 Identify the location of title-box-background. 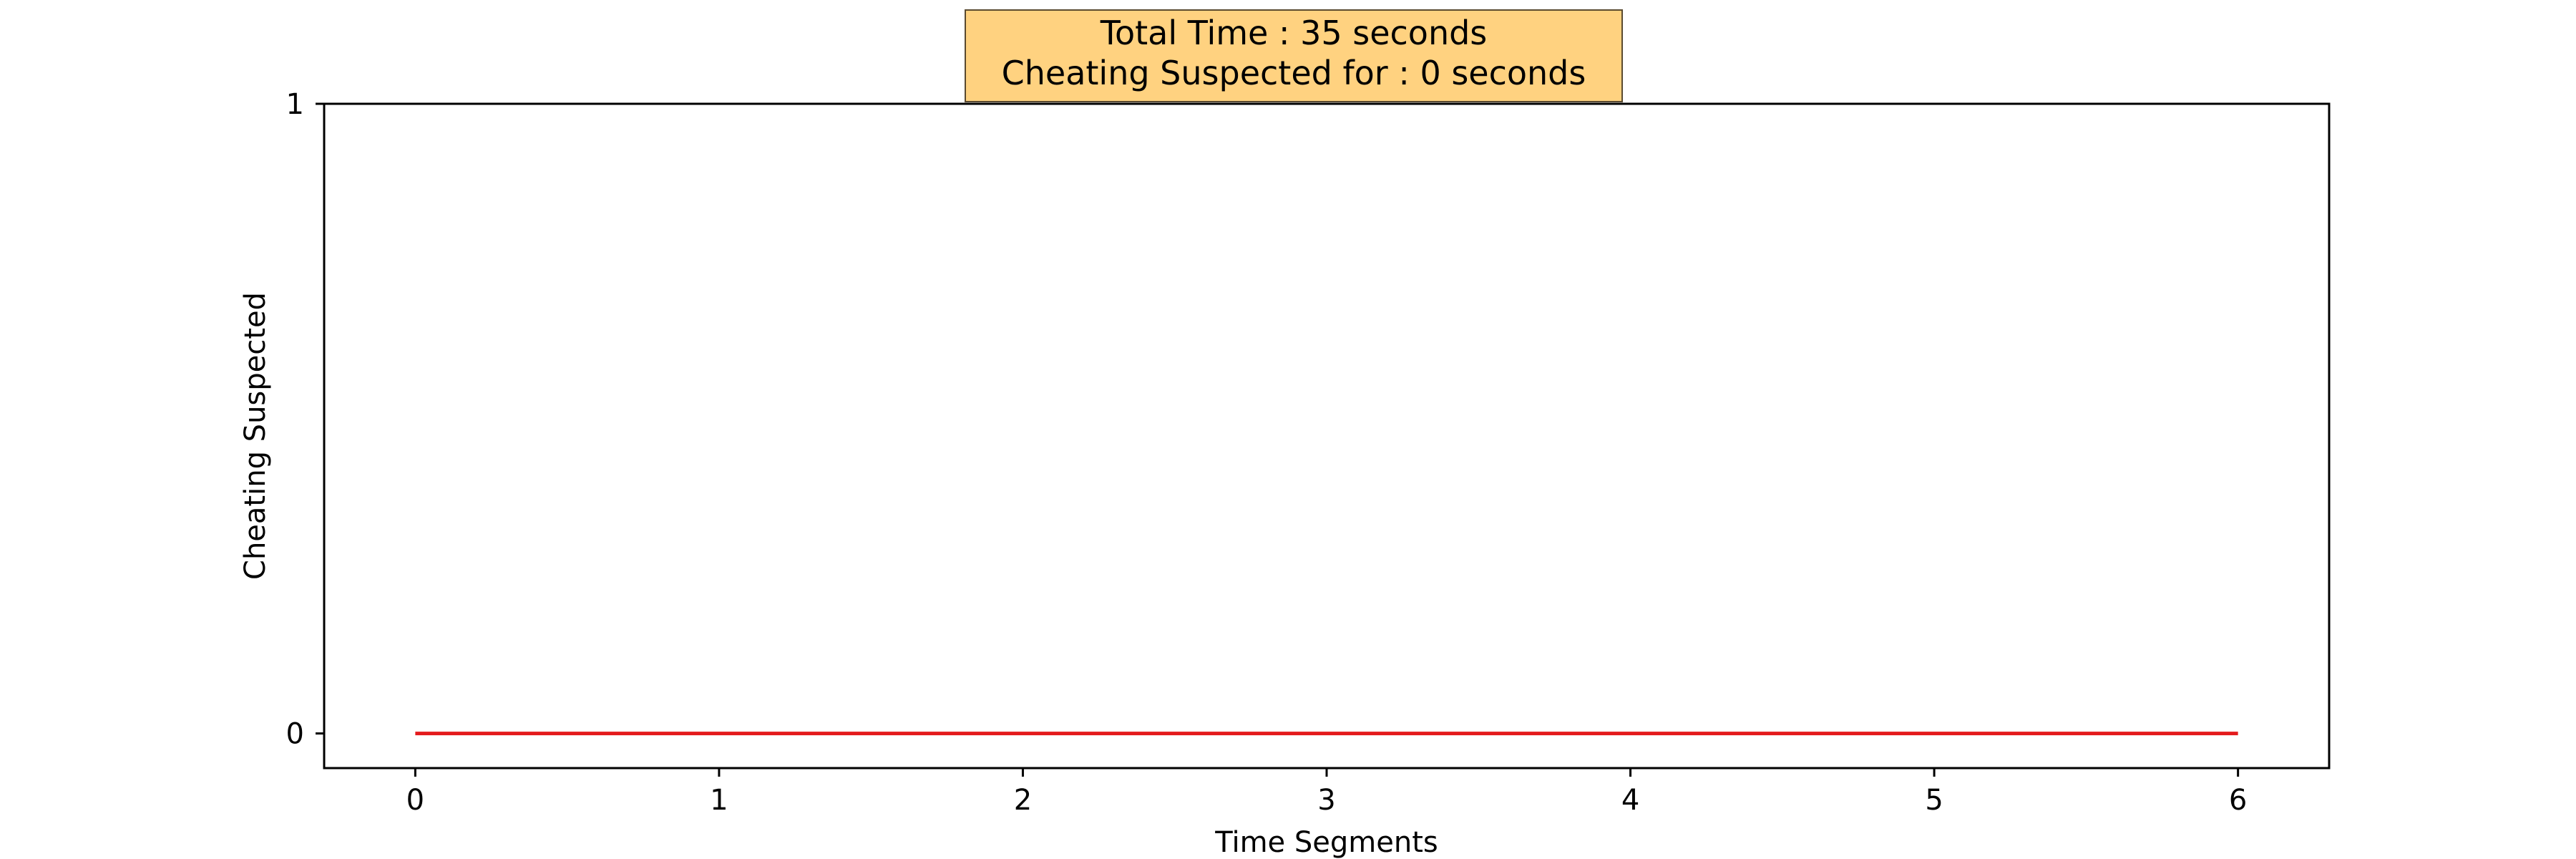
(1294, 55).